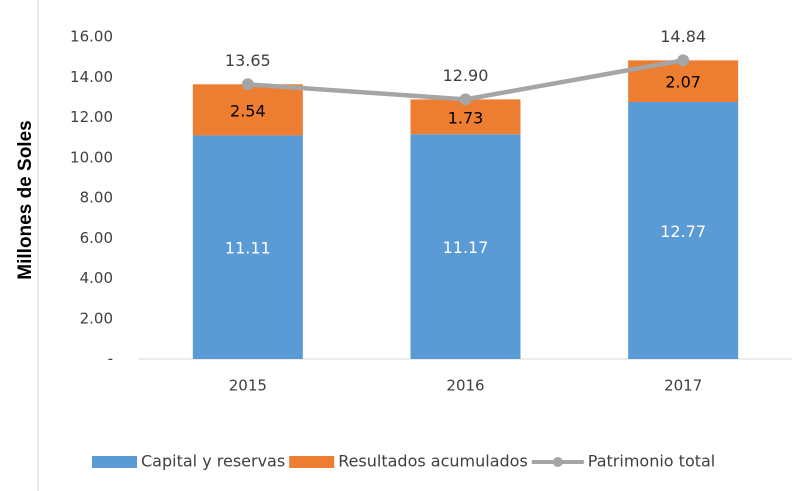 Image resolution: width=795 pixels, height=491 pixels. What do you see at coordinates (96, 238) in the screenshot?
I see `y-tick-label: 6.00` at bounding box center [96, 238].